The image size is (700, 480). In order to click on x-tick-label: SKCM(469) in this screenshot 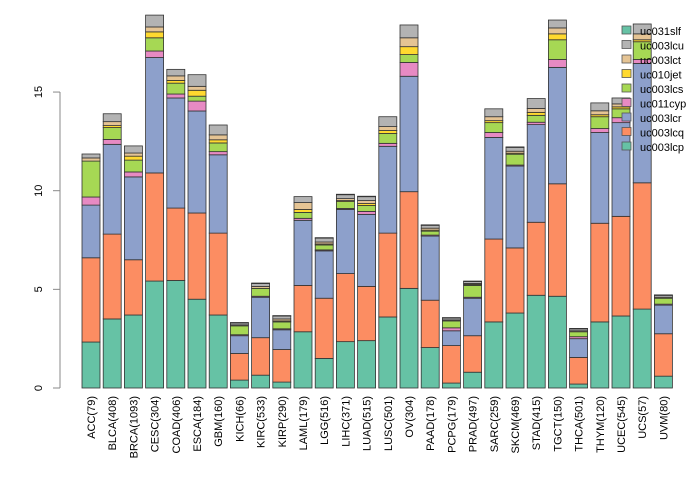, I will do `click(516, 424)`.